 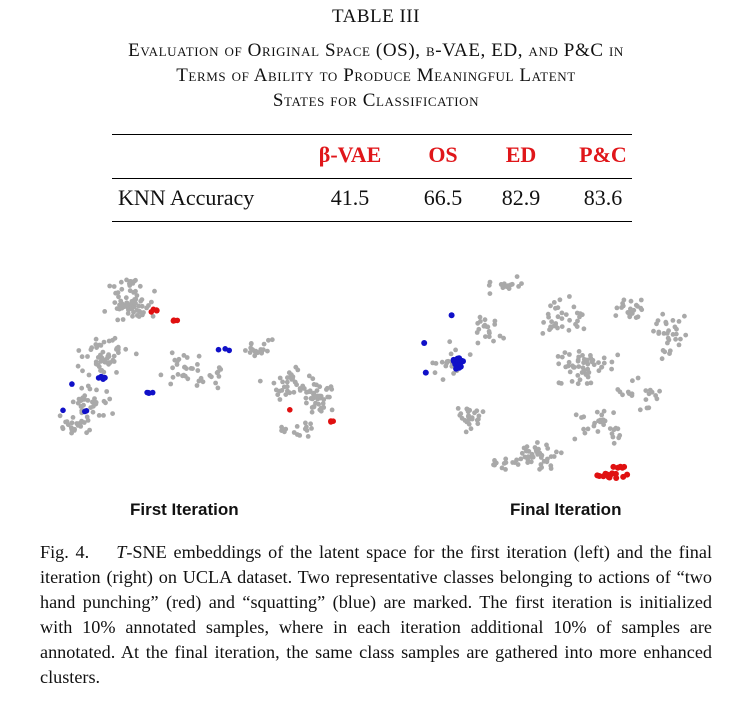 What do you see at coordinates (372, 221) in the screenshot?
I see `table-bottom-rule` at bounding box center [372, 221].